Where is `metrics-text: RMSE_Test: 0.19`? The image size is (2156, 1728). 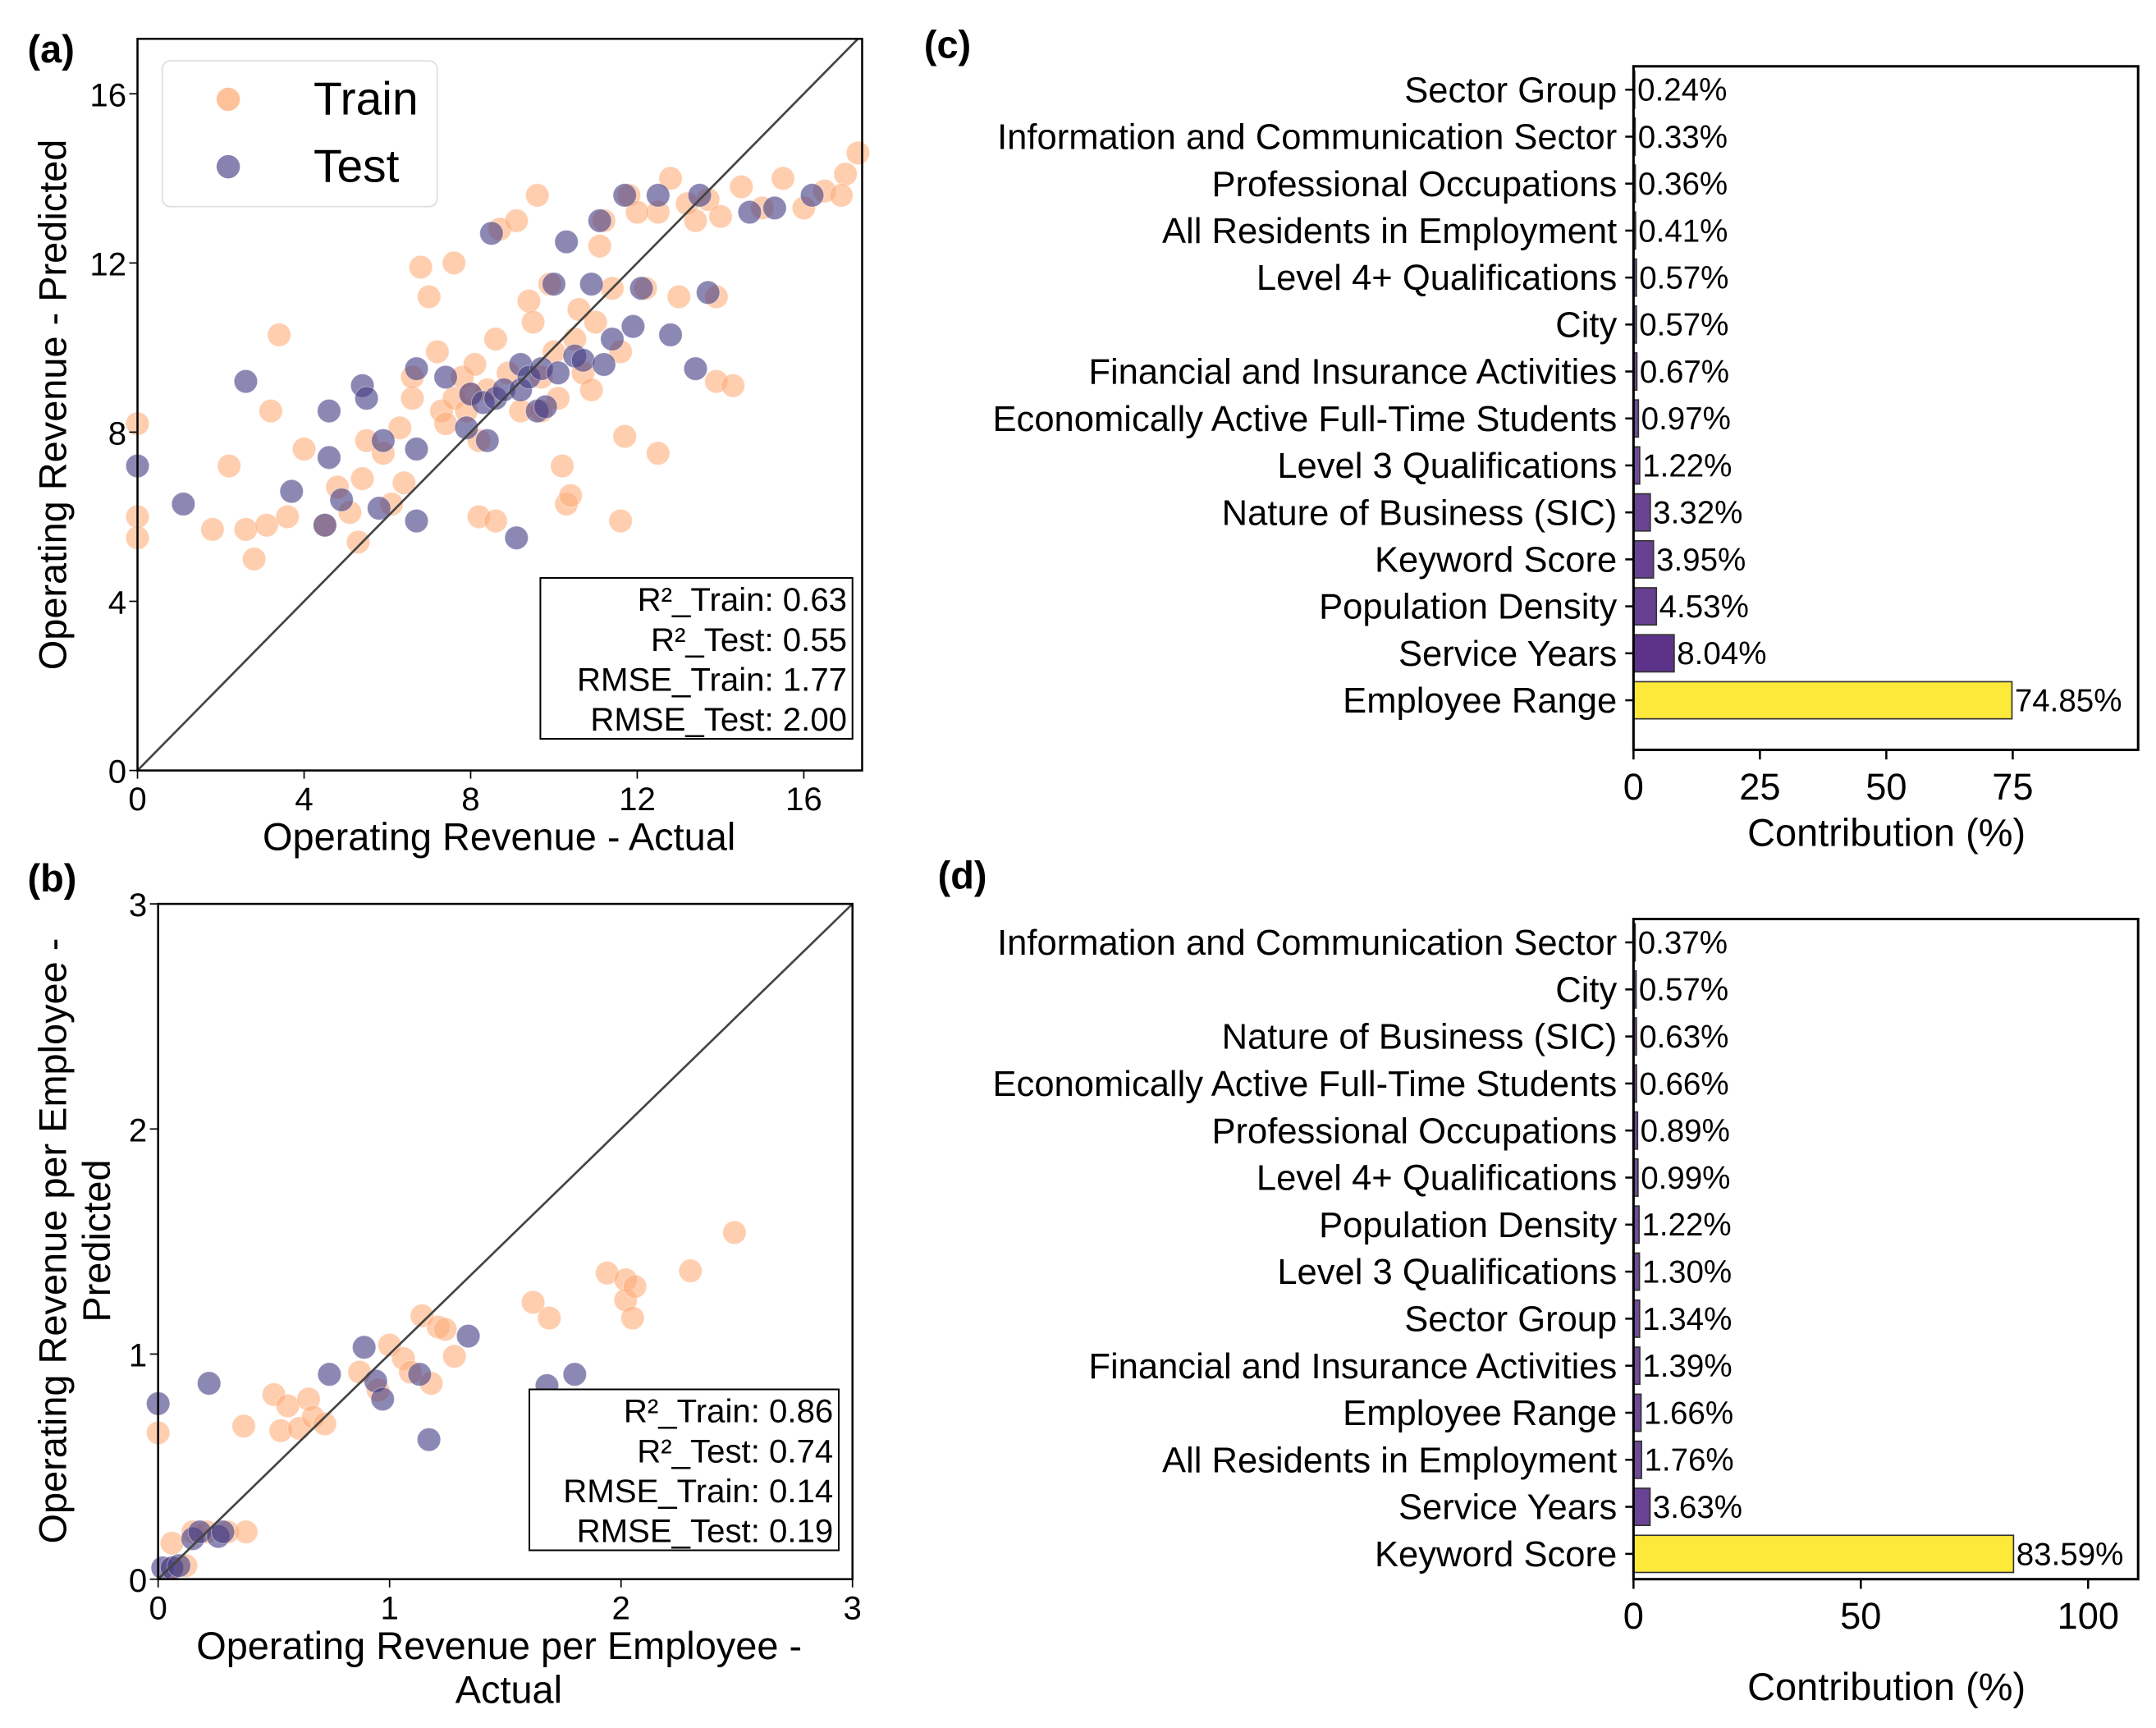 metrics-text: RMSE_Test: 0.19 is located at coordinates (705, 1531).